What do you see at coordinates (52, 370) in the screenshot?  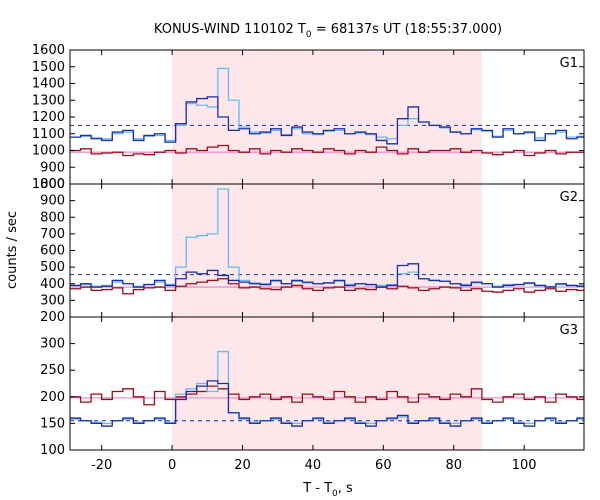 I see `y-tick-label: 250` at bounding box center [52, 370].